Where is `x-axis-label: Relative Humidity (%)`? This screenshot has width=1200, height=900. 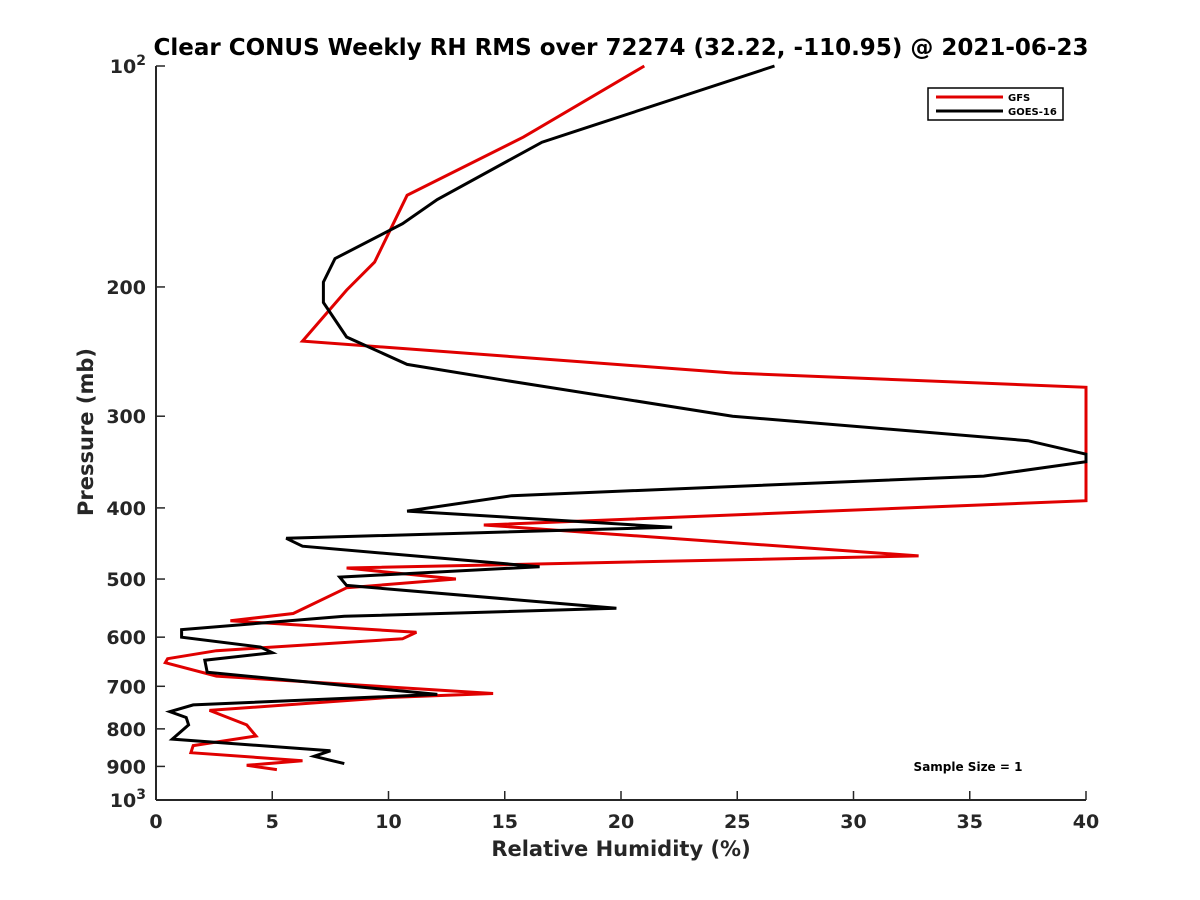
x-axis-label: Relative Humidity (%) is located at coordinates (620, 849).